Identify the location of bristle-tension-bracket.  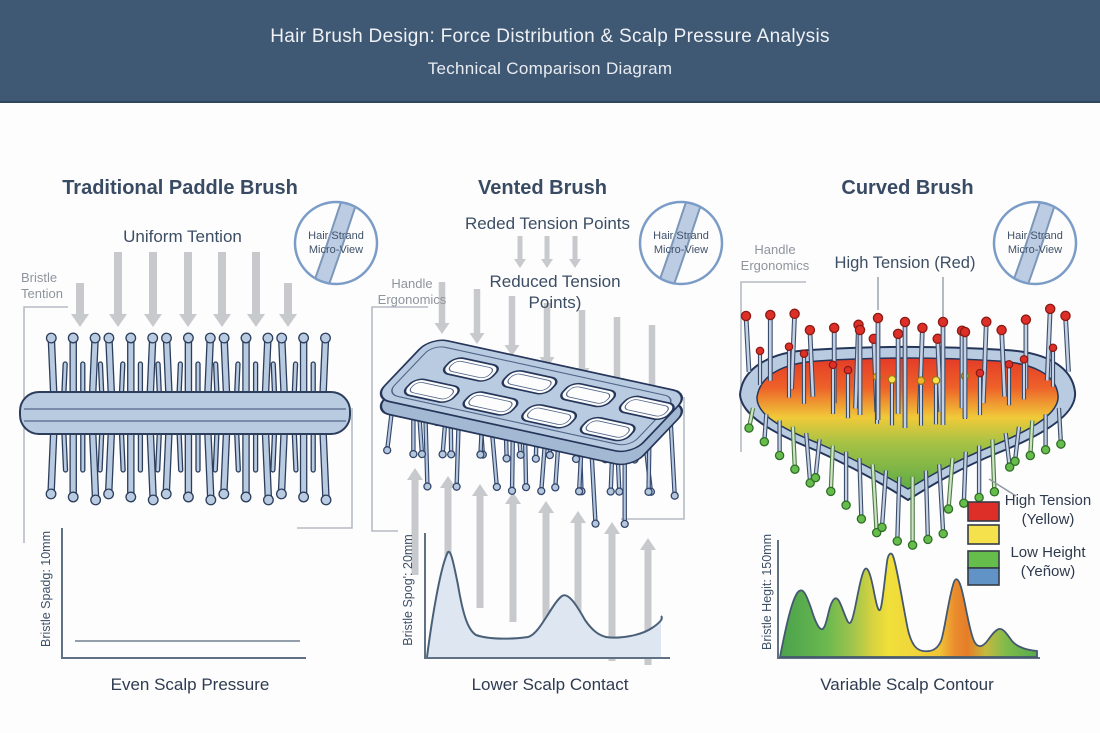
(45, 424).